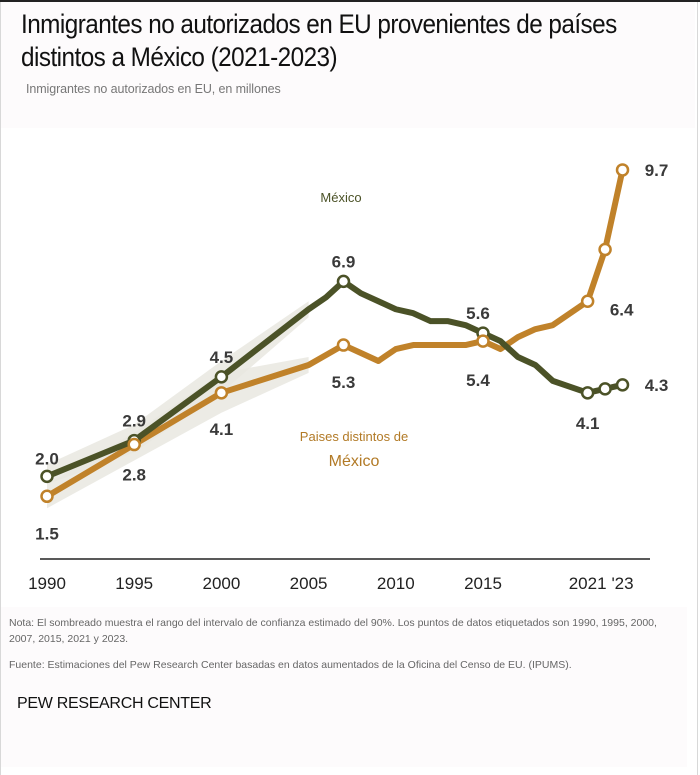 The image size is (700, 775). What do you see at coordinates (221, 393) in the screenshot?
I see `data-point-other-2000` at bounding box center [221, 393].